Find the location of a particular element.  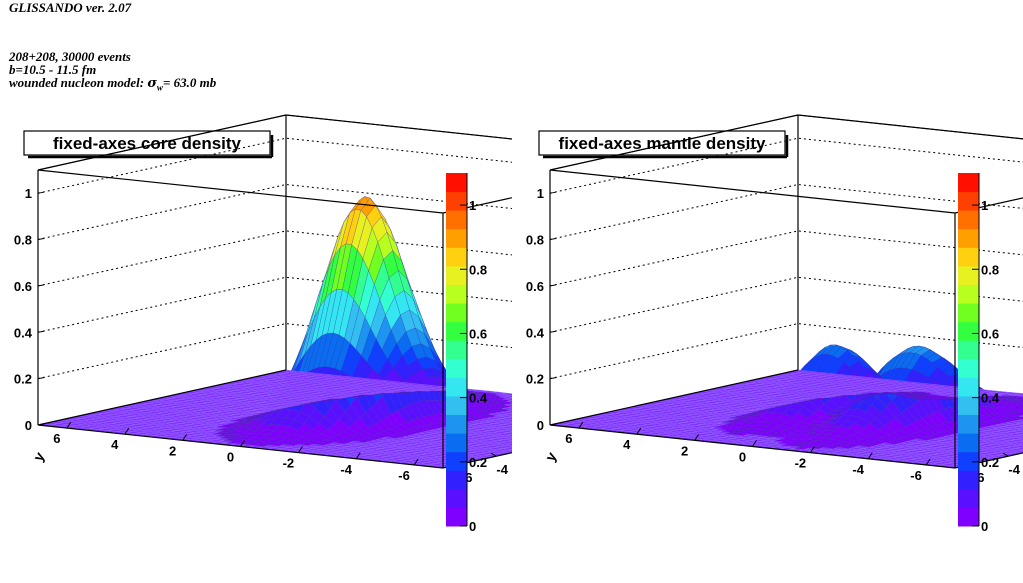

y-axis-label: y is located at coordinates (39, 456).